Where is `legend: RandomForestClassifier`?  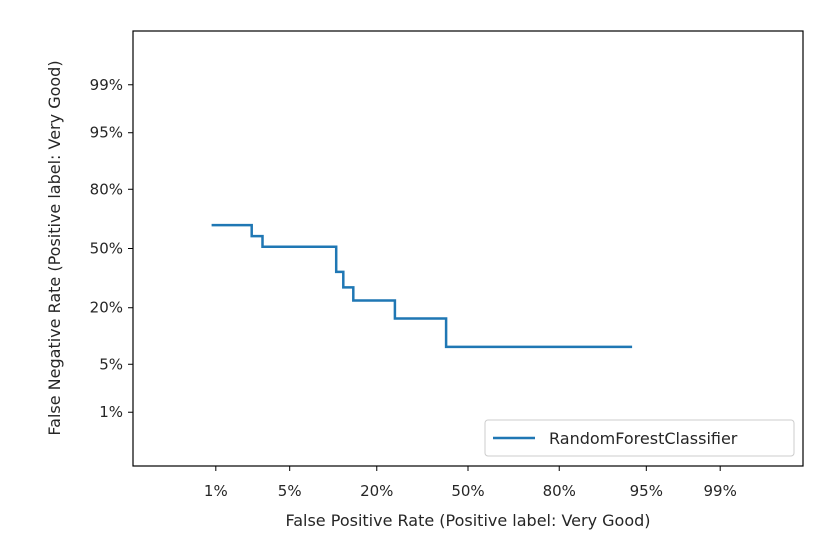 legend: RandomForestClassifier is located at coordinates (639, 438).